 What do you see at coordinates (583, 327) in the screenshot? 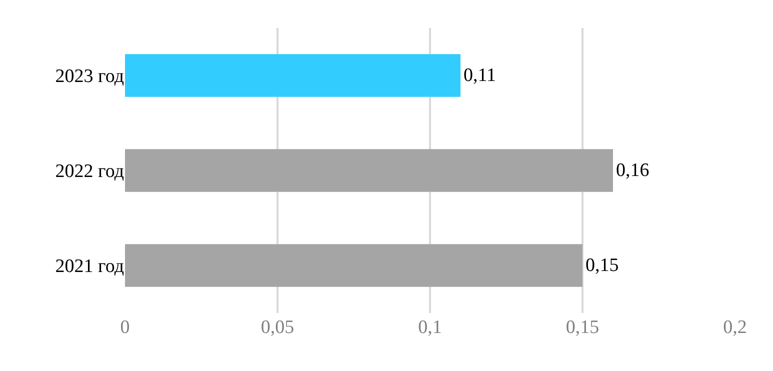
I see `x-tick-label: 0,15` at bounding box center [583, 327].